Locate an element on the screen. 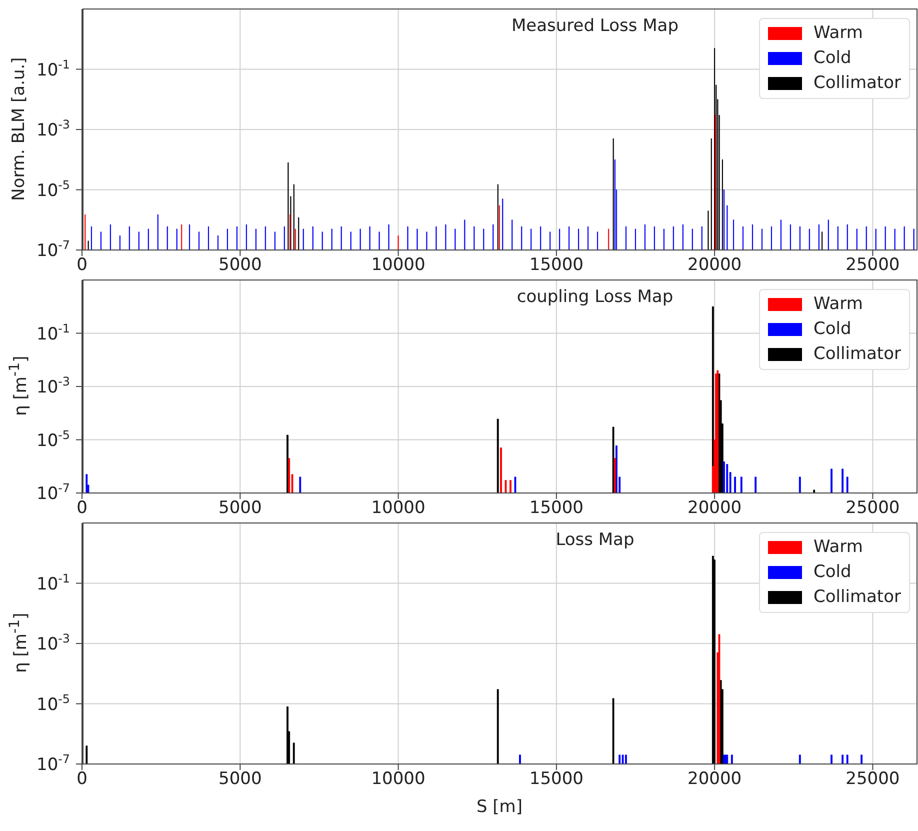  chart-title: Measured Loss Map is located at coordinates (594, 26).